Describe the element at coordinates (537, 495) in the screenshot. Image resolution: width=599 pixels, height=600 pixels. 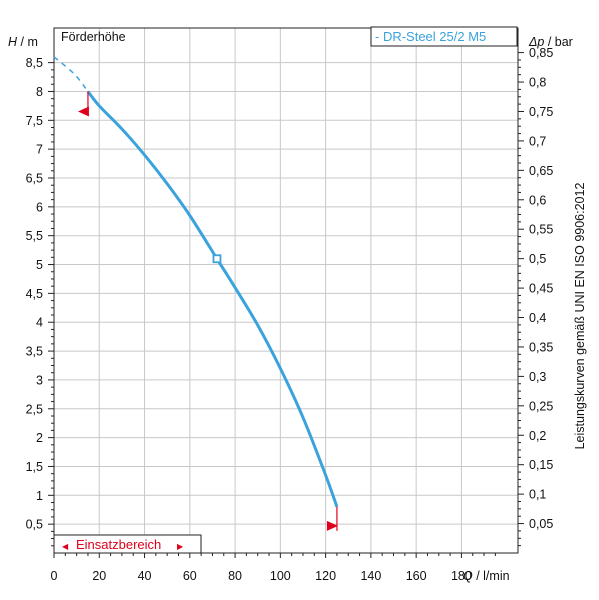
I see `y-right-tick-label: 0,1` at that location.